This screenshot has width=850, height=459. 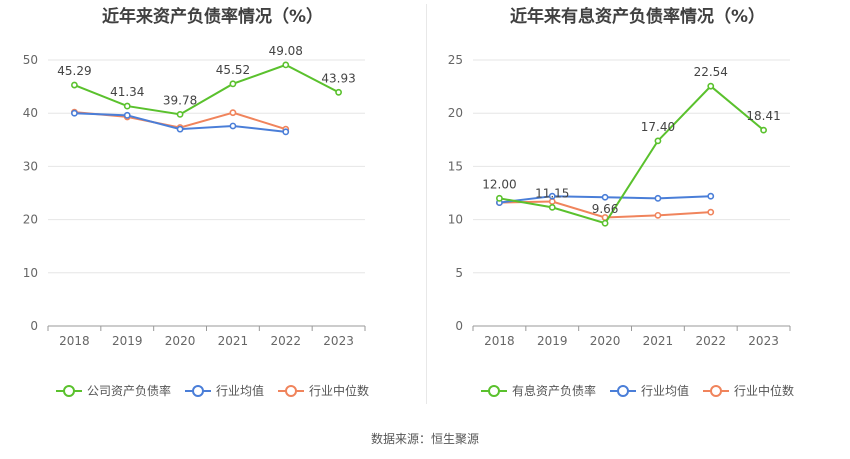 What do you see at coordinates (637, 17) in the screenshot?
I see `chart-title: 近年来有息资产负债率情况（%）` at bounding box center [637, 17].